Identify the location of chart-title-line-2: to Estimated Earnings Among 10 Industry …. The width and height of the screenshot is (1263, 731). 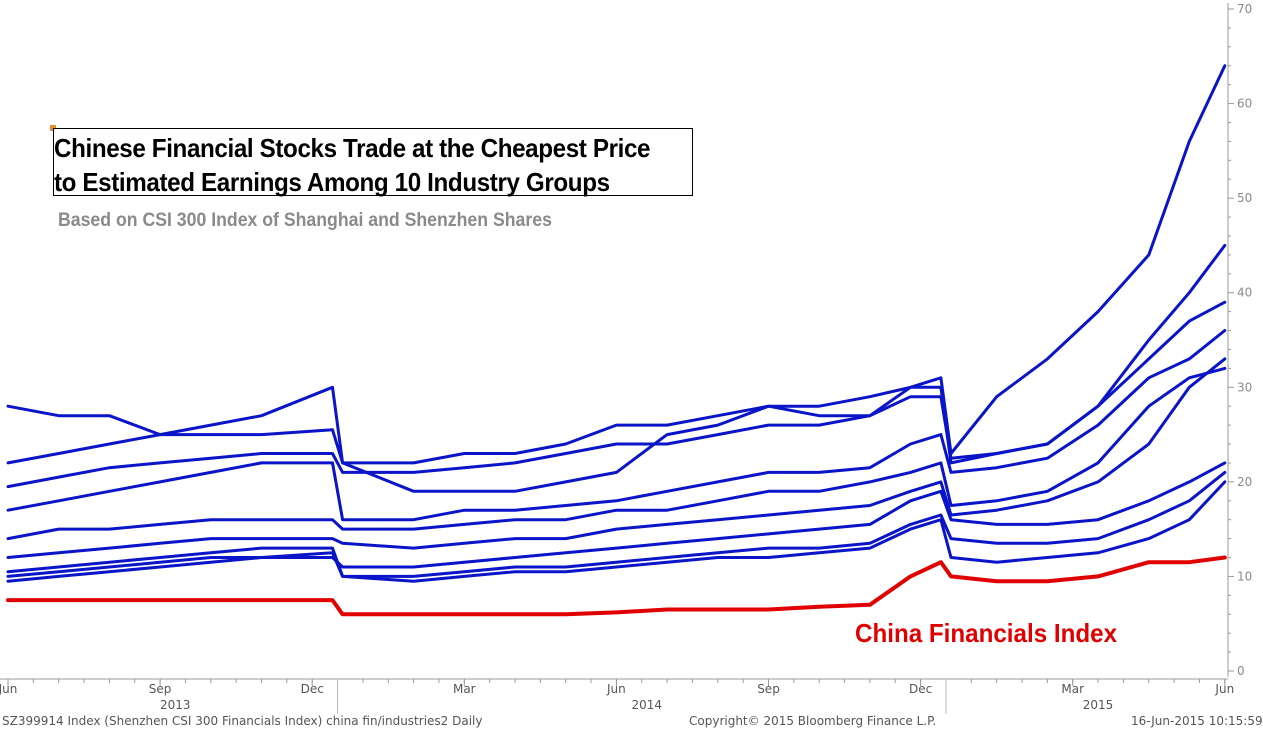
(332, 182).